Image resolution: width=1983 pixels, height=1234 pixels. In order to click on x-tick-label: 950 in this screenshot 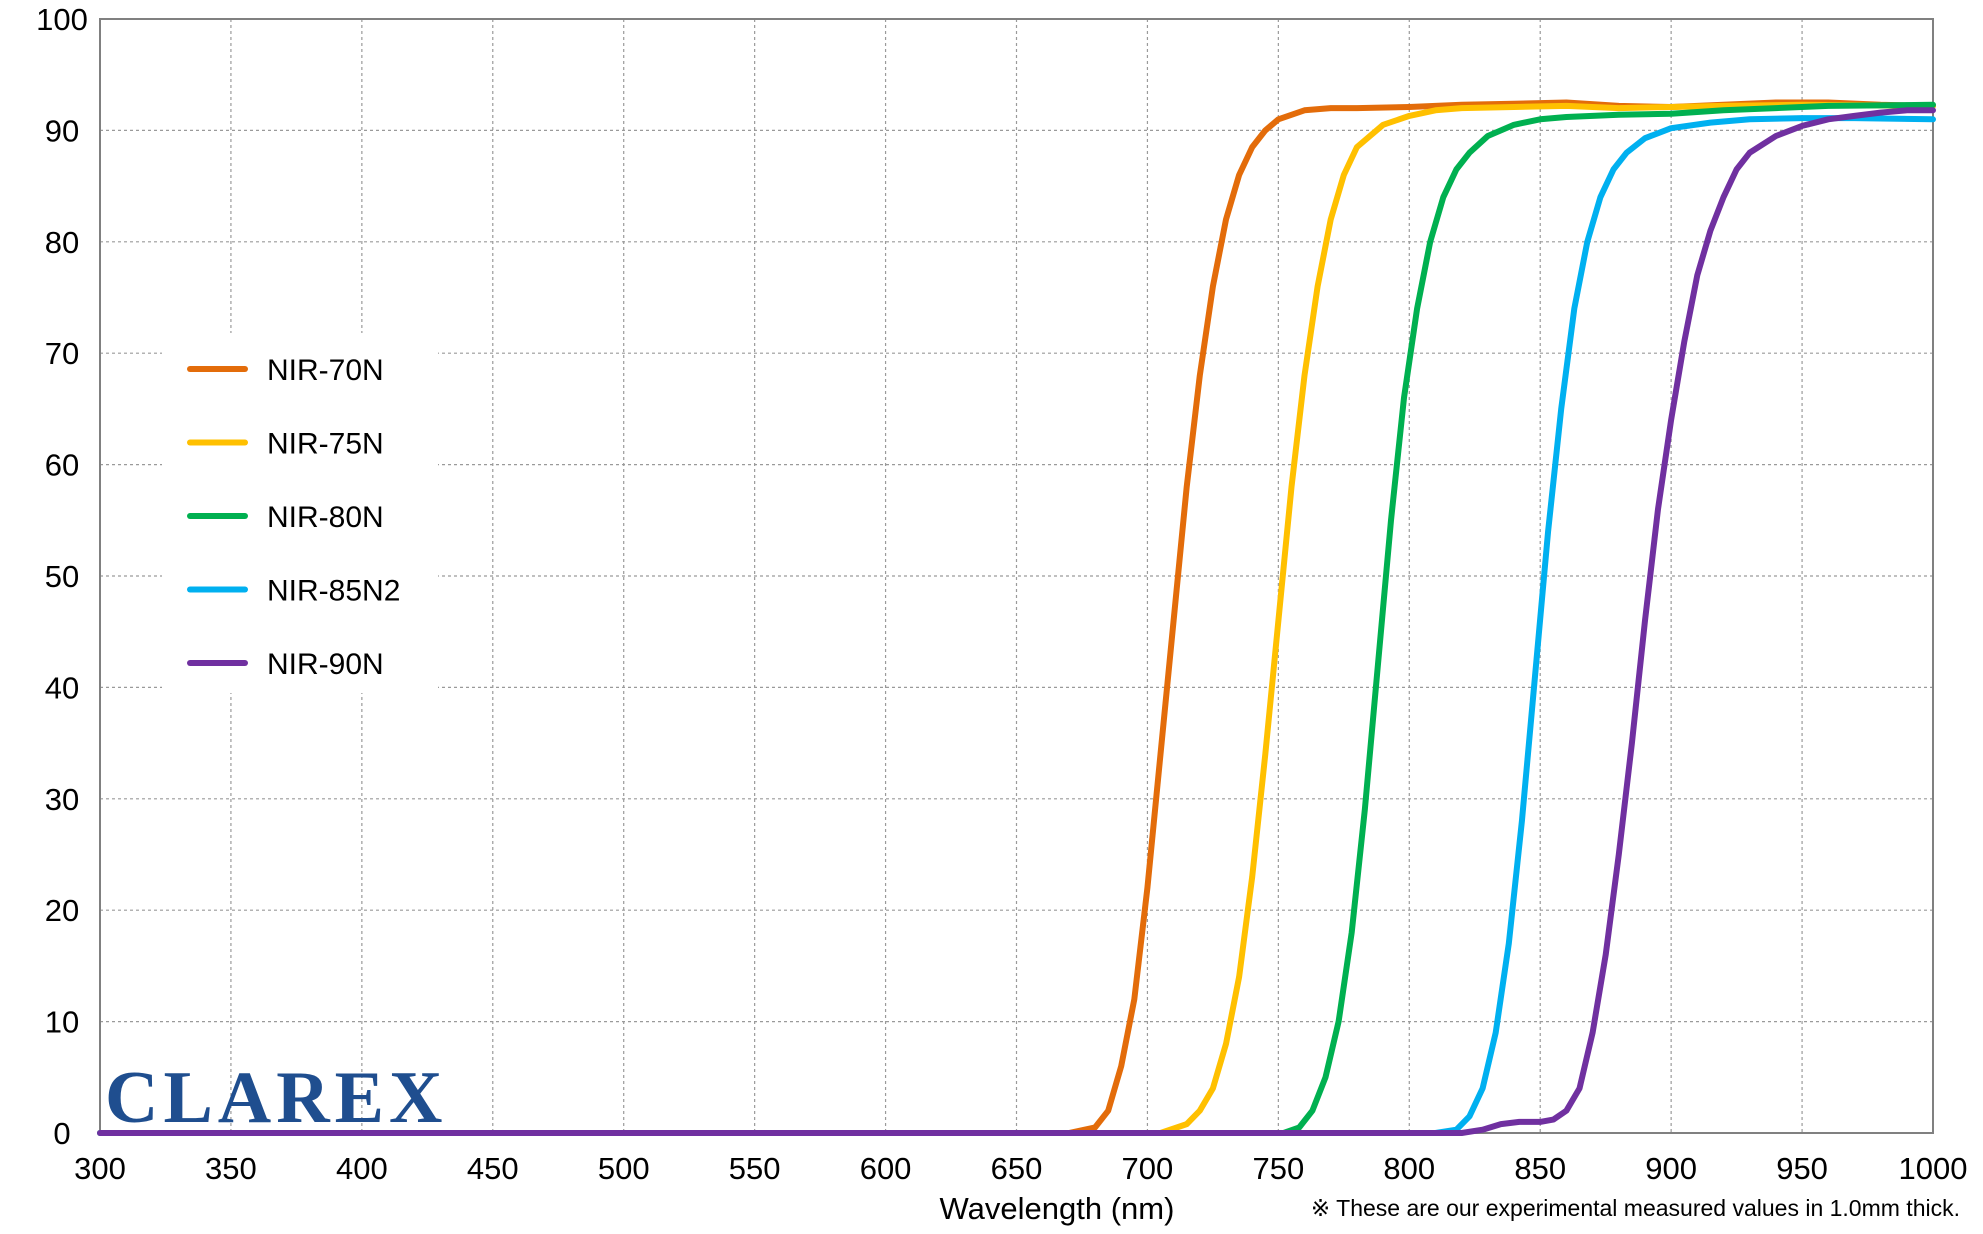, I will do `click(1802, 1168)`.